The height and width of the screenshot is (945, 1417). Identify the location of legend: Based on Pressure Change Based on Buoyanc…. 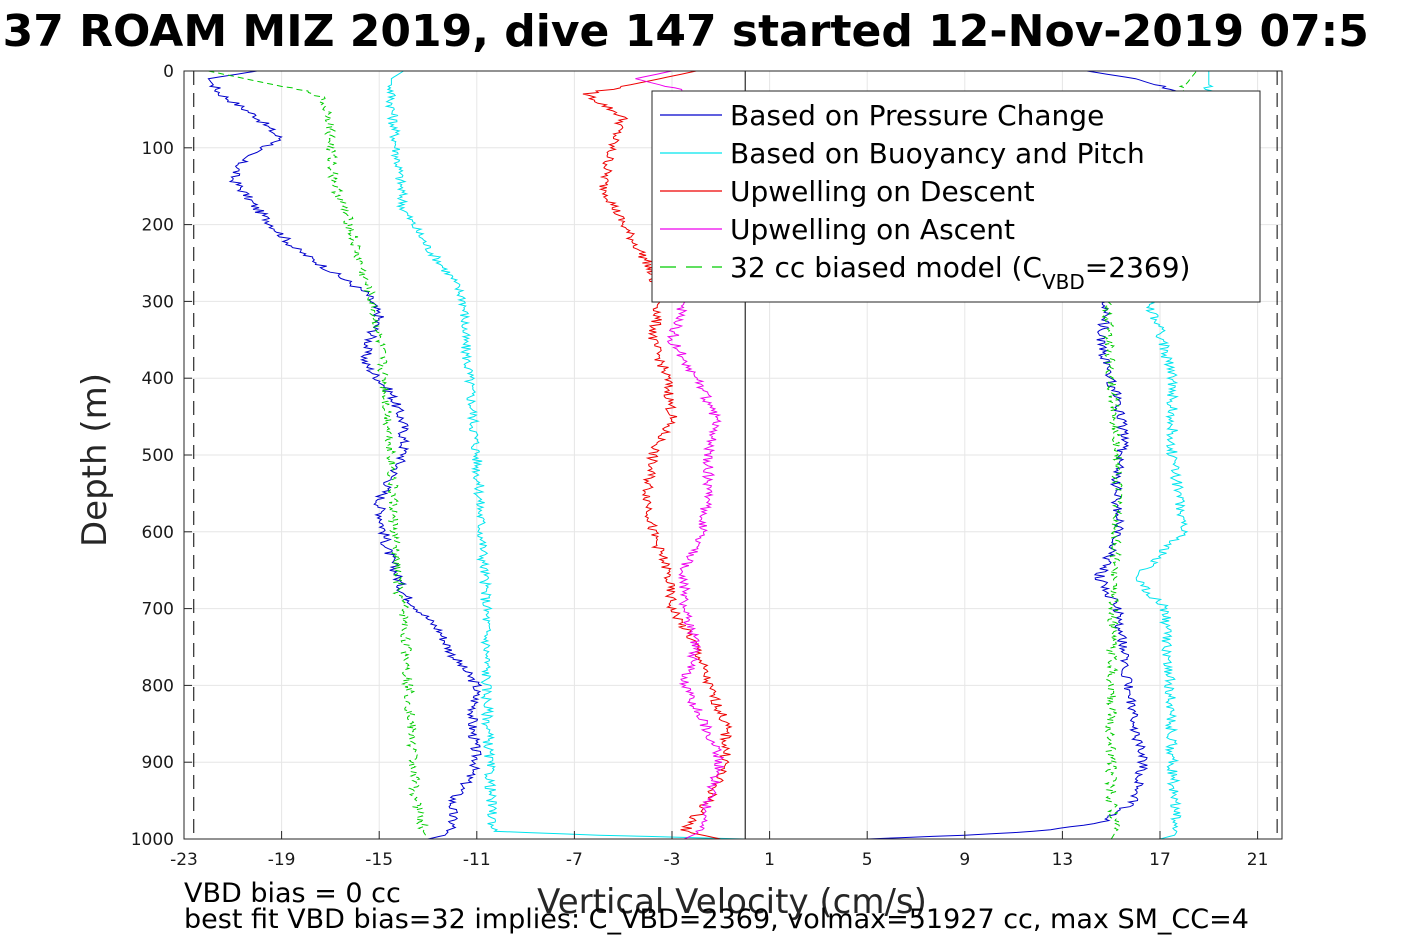
(956, 196).